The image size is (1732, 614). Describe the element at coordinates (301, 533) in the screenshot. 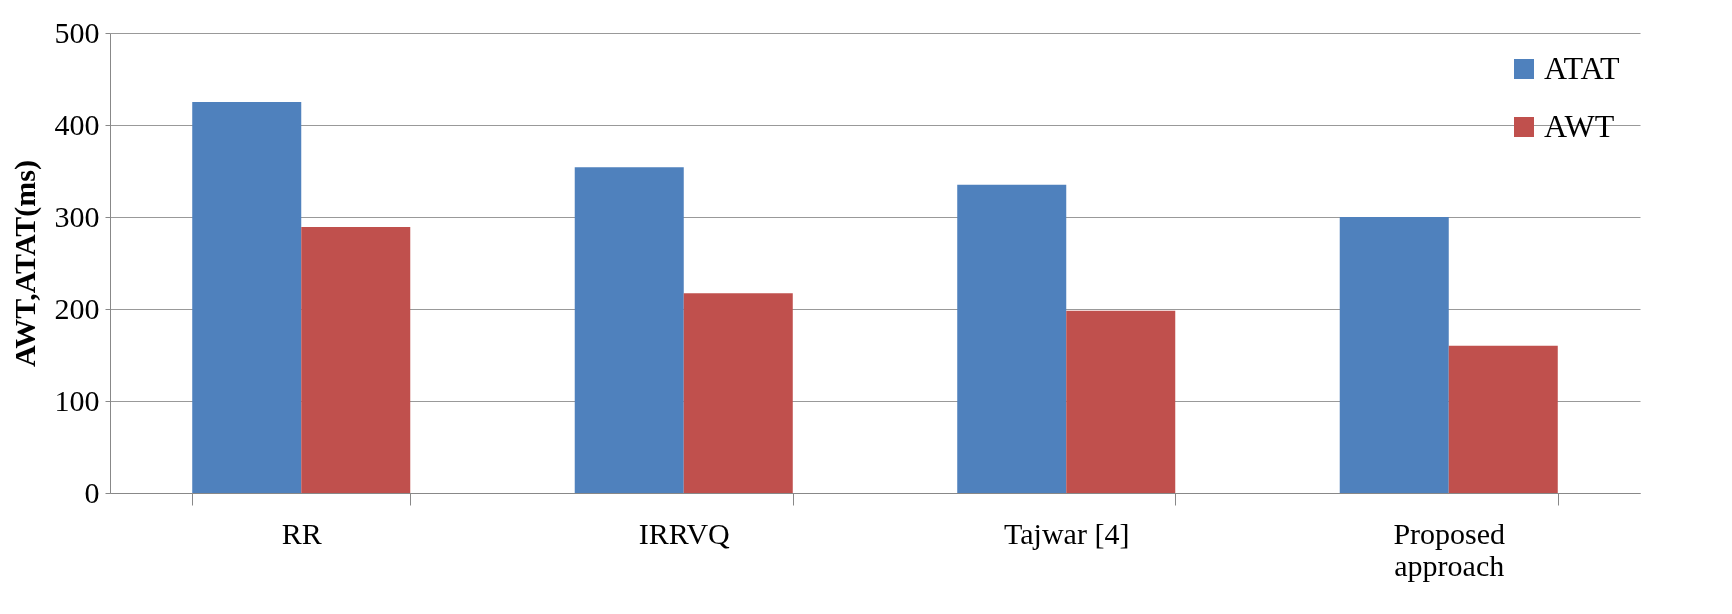

I see `x-tick-label: RR` at that location.